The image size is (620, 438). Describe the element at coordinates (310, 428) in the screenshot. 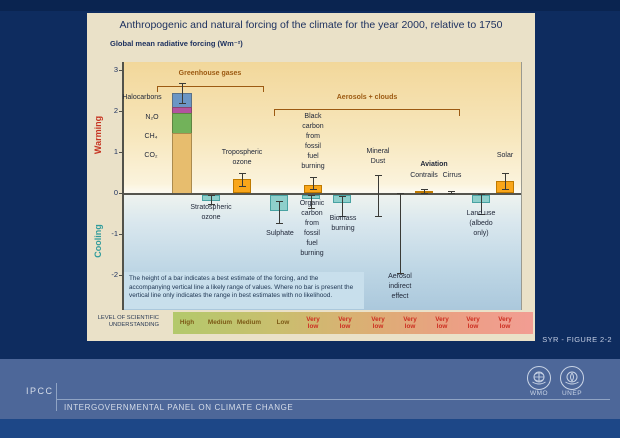

I see `bottom-border-strip` at that location.